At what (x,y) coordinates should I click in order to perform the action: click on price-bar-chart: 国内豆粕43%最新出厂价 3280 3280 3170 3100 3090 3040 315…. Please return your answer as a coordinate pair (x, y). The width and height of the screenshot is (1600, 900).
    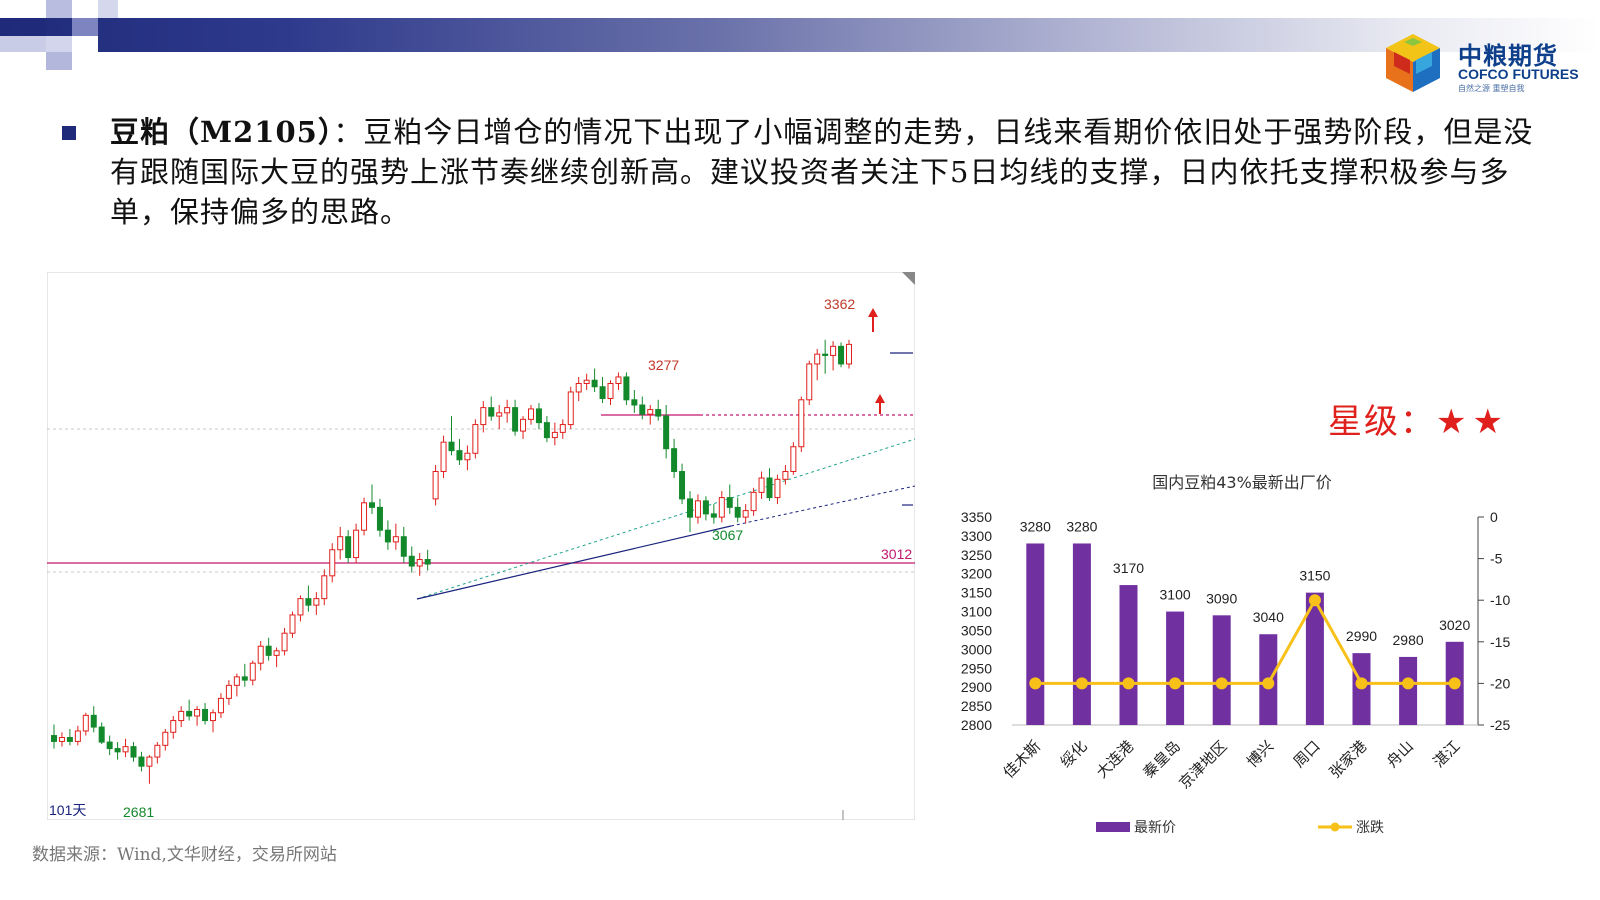
    Looking at the image, I should click on (1236, 654).